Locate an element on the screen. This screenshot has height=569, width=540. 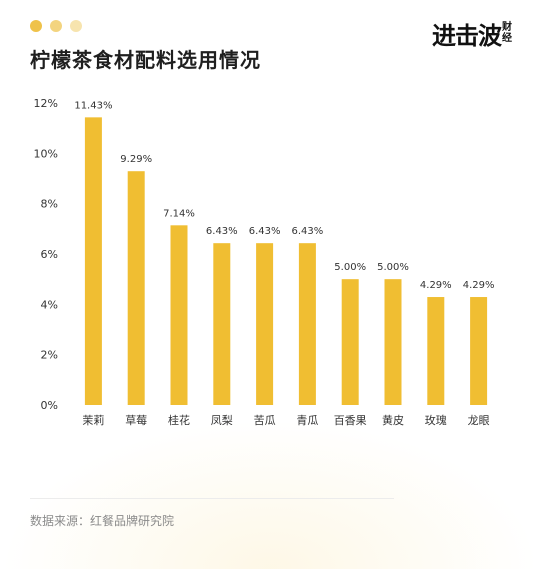
logo-sub-2: 经 is located at coordinates (507, 38).